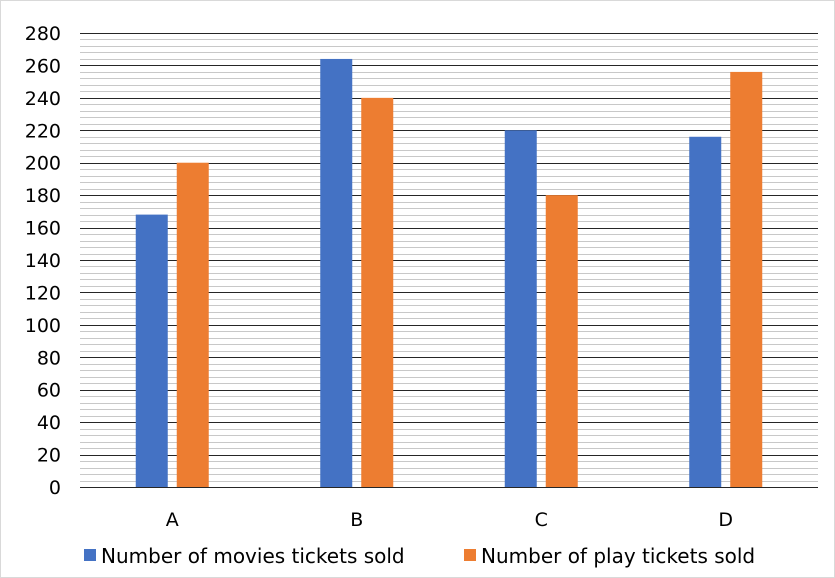 The width and height of the screenshot is (835, 578). I want to click on y-tick-label: 240, so click(43, 99).